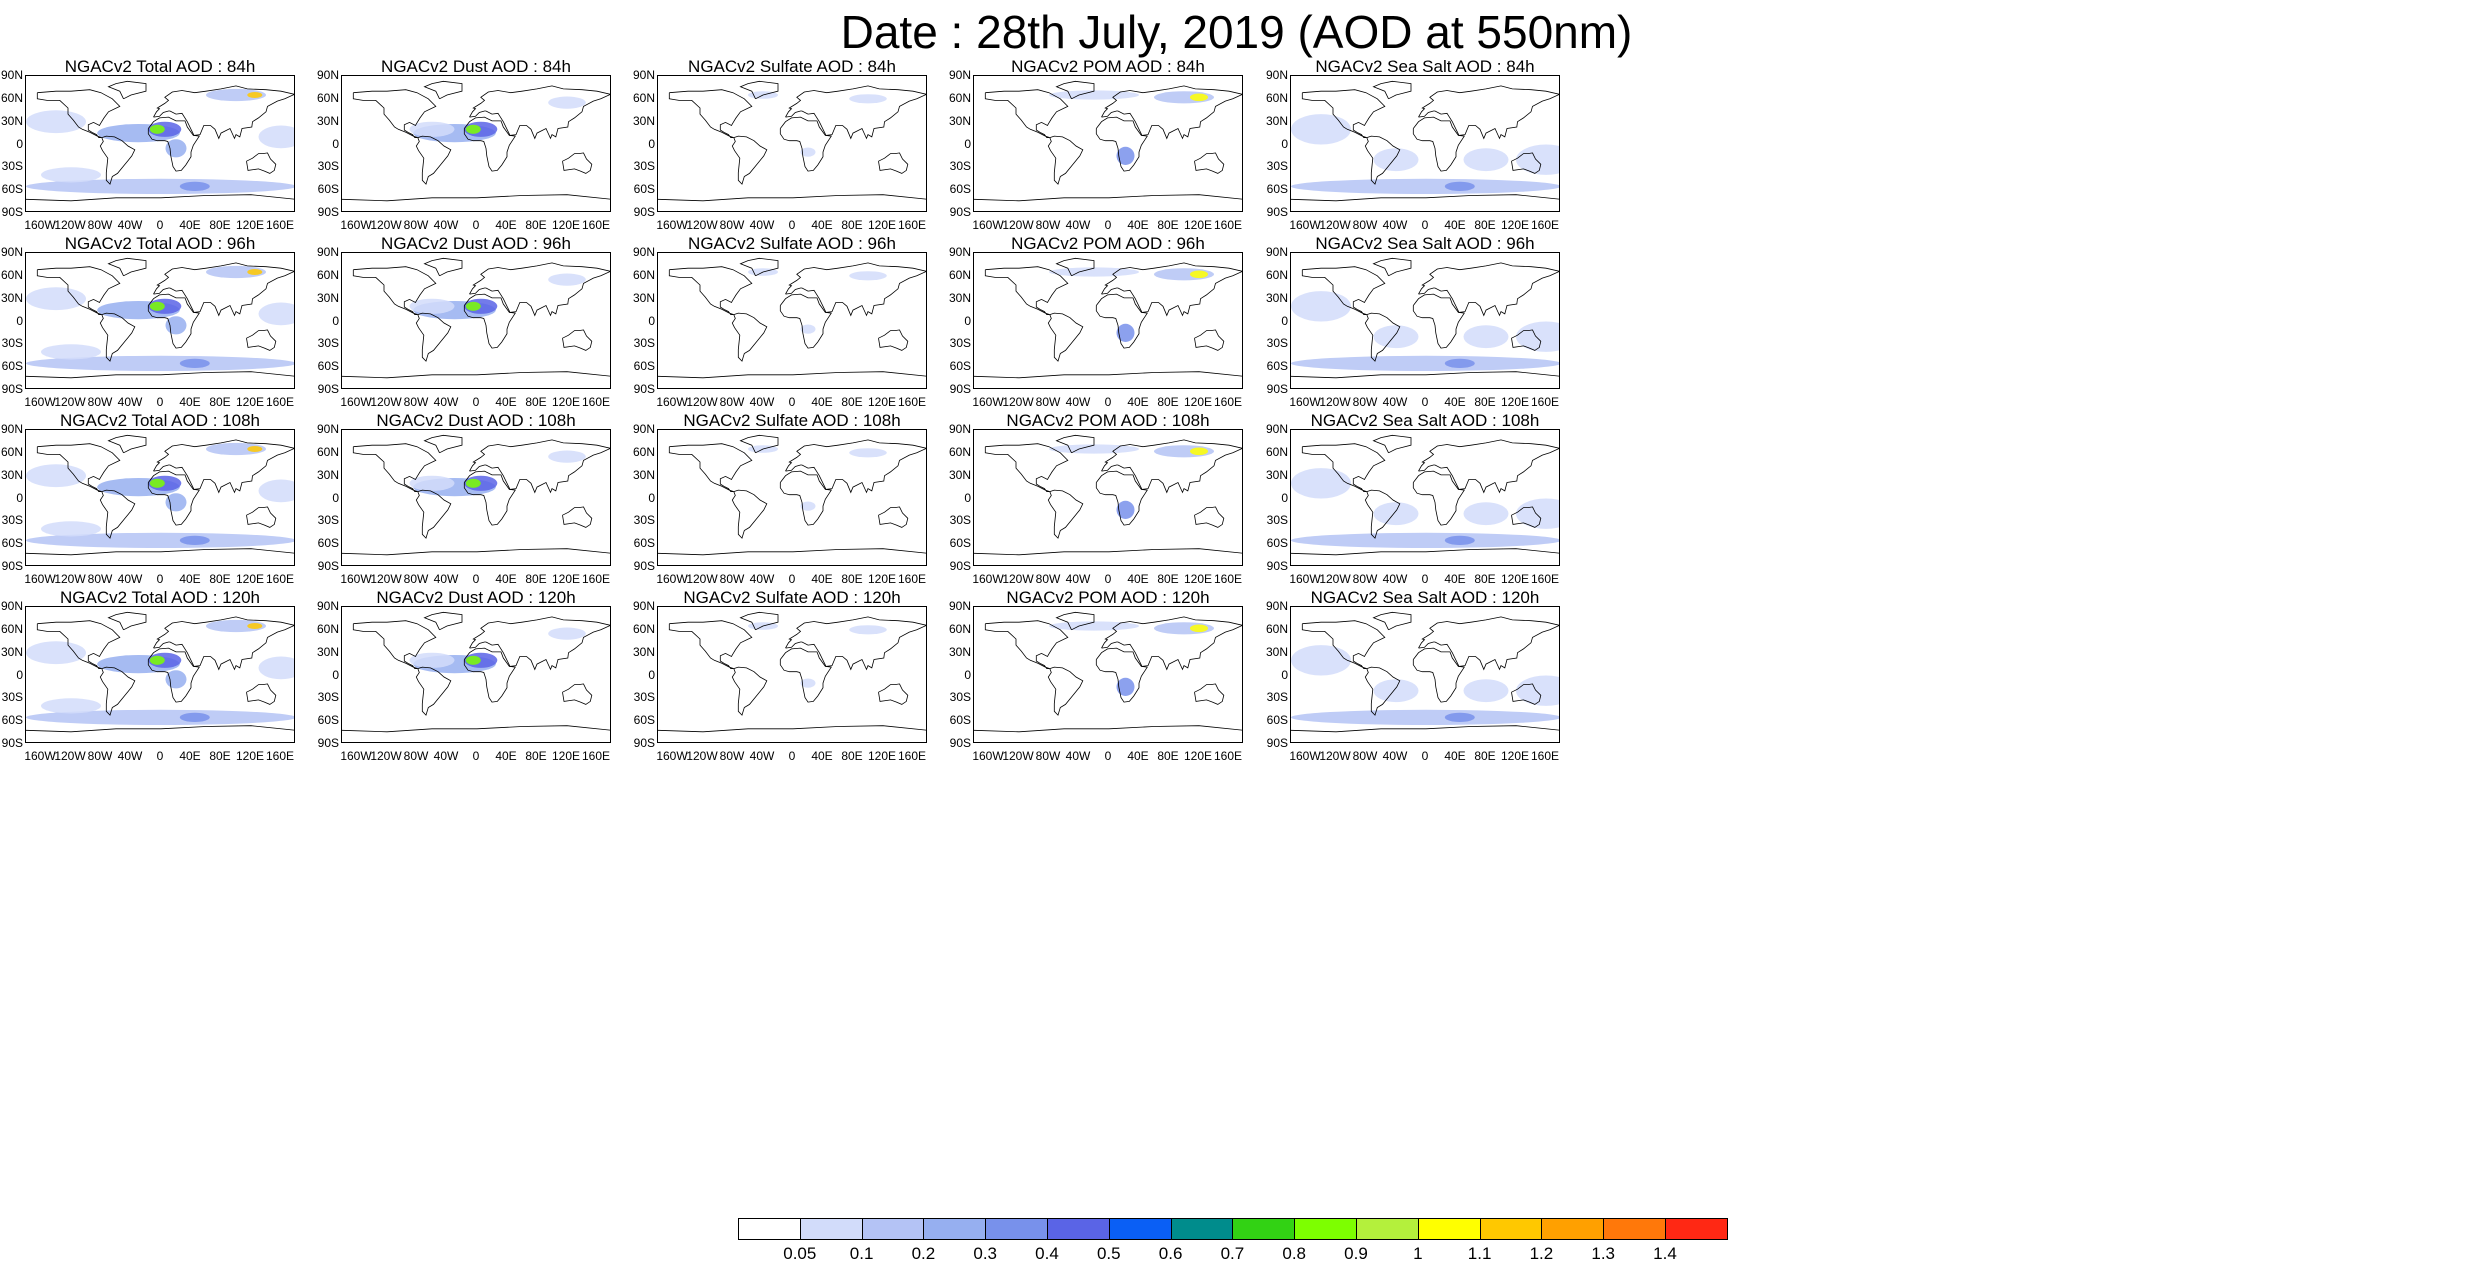  What do you see at coordinates (1479, 1253) in the screenshot?
I see `colorbar-label: 1.1` at bounding box center [1479, 1253].